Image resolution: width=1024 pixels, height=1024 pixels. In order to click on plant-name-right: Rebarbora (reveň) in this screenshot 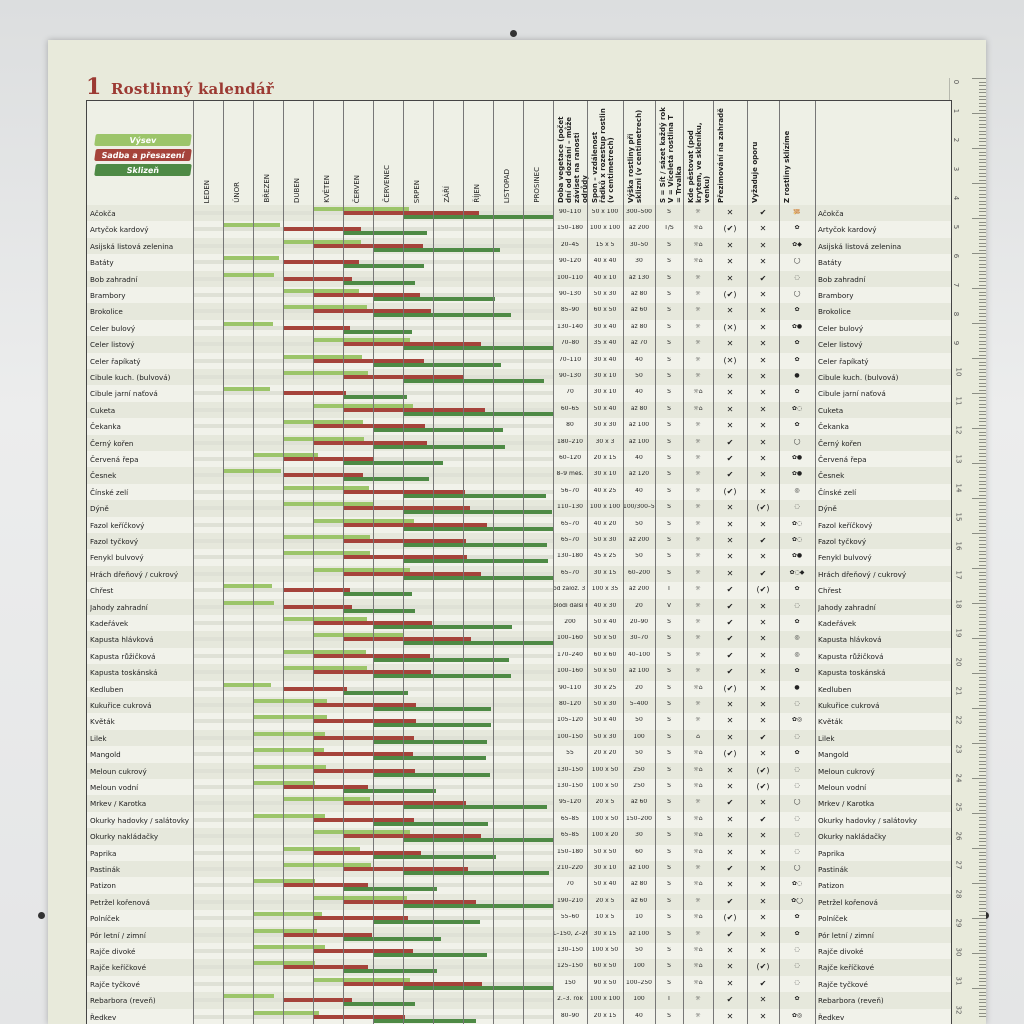, I will do `click(851, 1001)`.